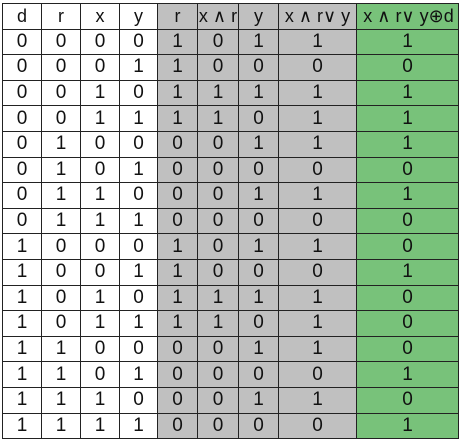 The image size is (466, 439). Describe the element at coordinates (100, 16) in the screenshot. I see `header-x: x` at that location.